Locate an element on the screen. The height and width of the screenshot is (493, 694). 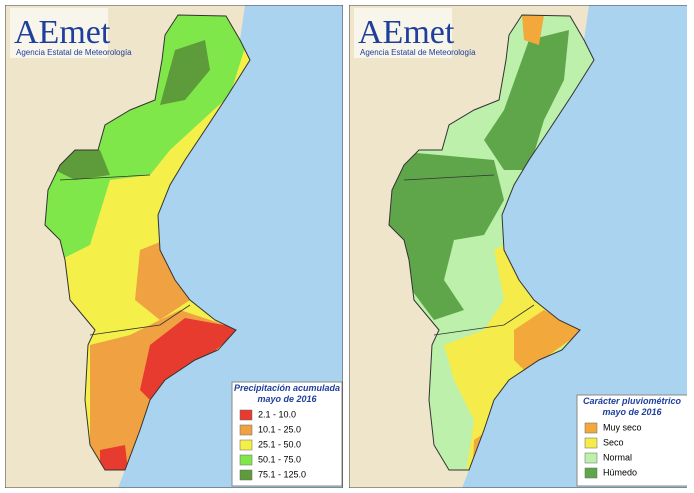
legend-title: Carácter pluviométrico is located at coordinates (632, 401).